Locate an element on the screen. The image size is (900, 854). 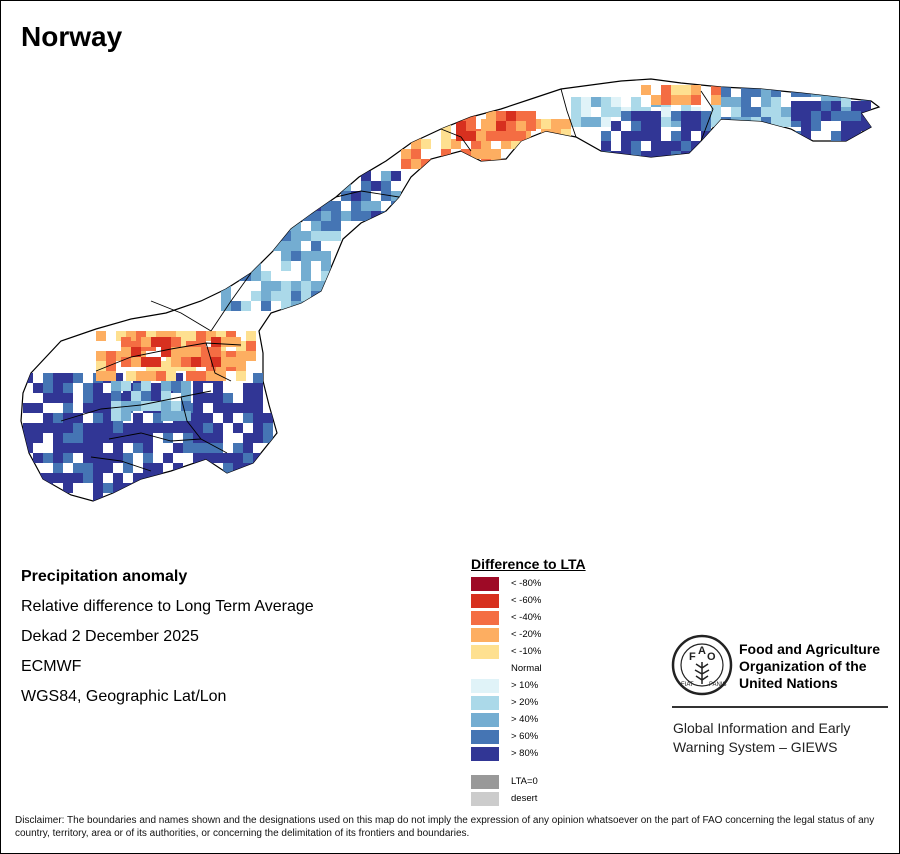
legend-item-row: < -10% is located at coordinates (528, 652).